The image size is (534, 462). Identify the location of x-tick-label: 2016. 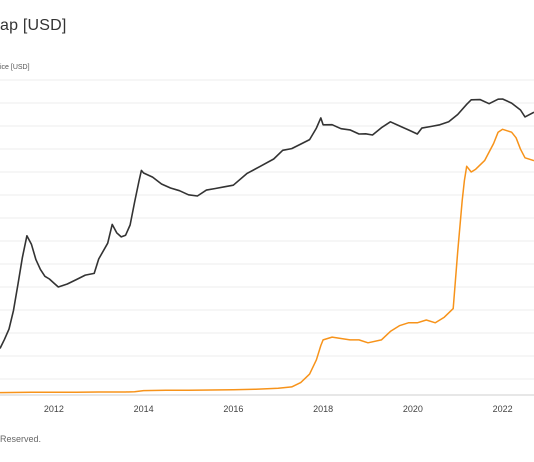
(233, 409).